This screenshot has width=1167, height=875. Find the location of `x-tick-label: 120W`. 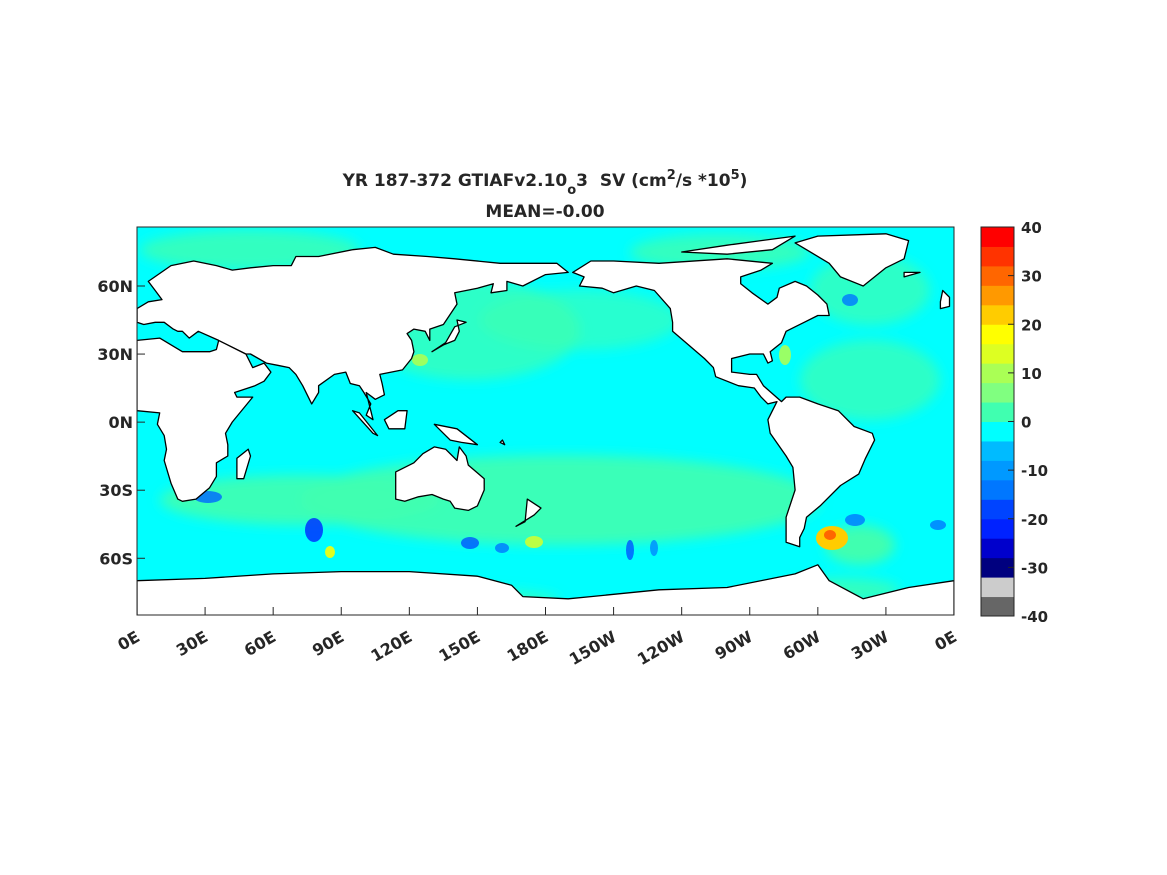

x-tick-label: 120W is located at coordinates (661, 648).